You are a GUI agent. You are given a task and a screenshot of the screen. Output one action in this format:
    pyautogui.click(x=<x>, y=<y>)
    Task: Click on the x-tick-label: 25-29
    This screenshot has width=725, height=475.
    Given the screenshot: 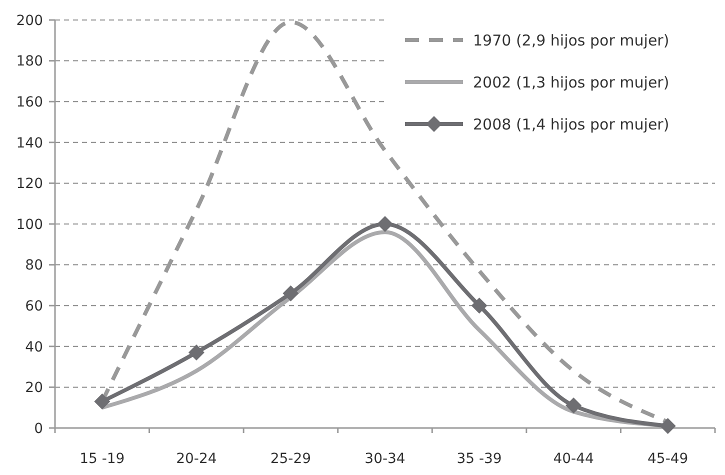 What is the action you would take?
    pyautogui.click(x=291, y=459)
    